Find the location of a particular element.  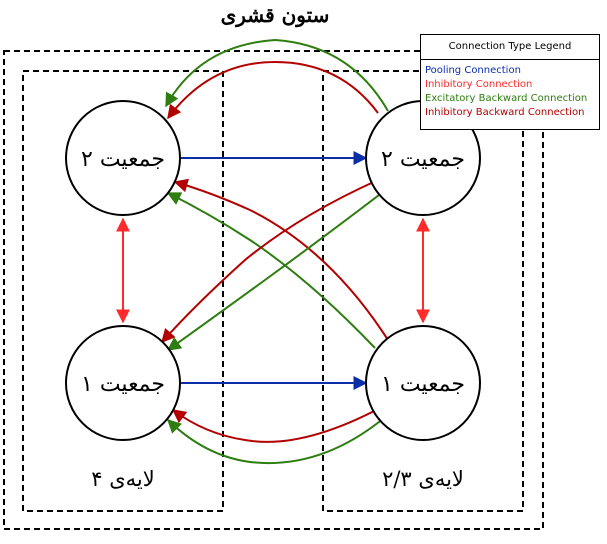

excitatory-backward-cross-l23pop2-to-l4pop1 is located at coordinates (275, 271).